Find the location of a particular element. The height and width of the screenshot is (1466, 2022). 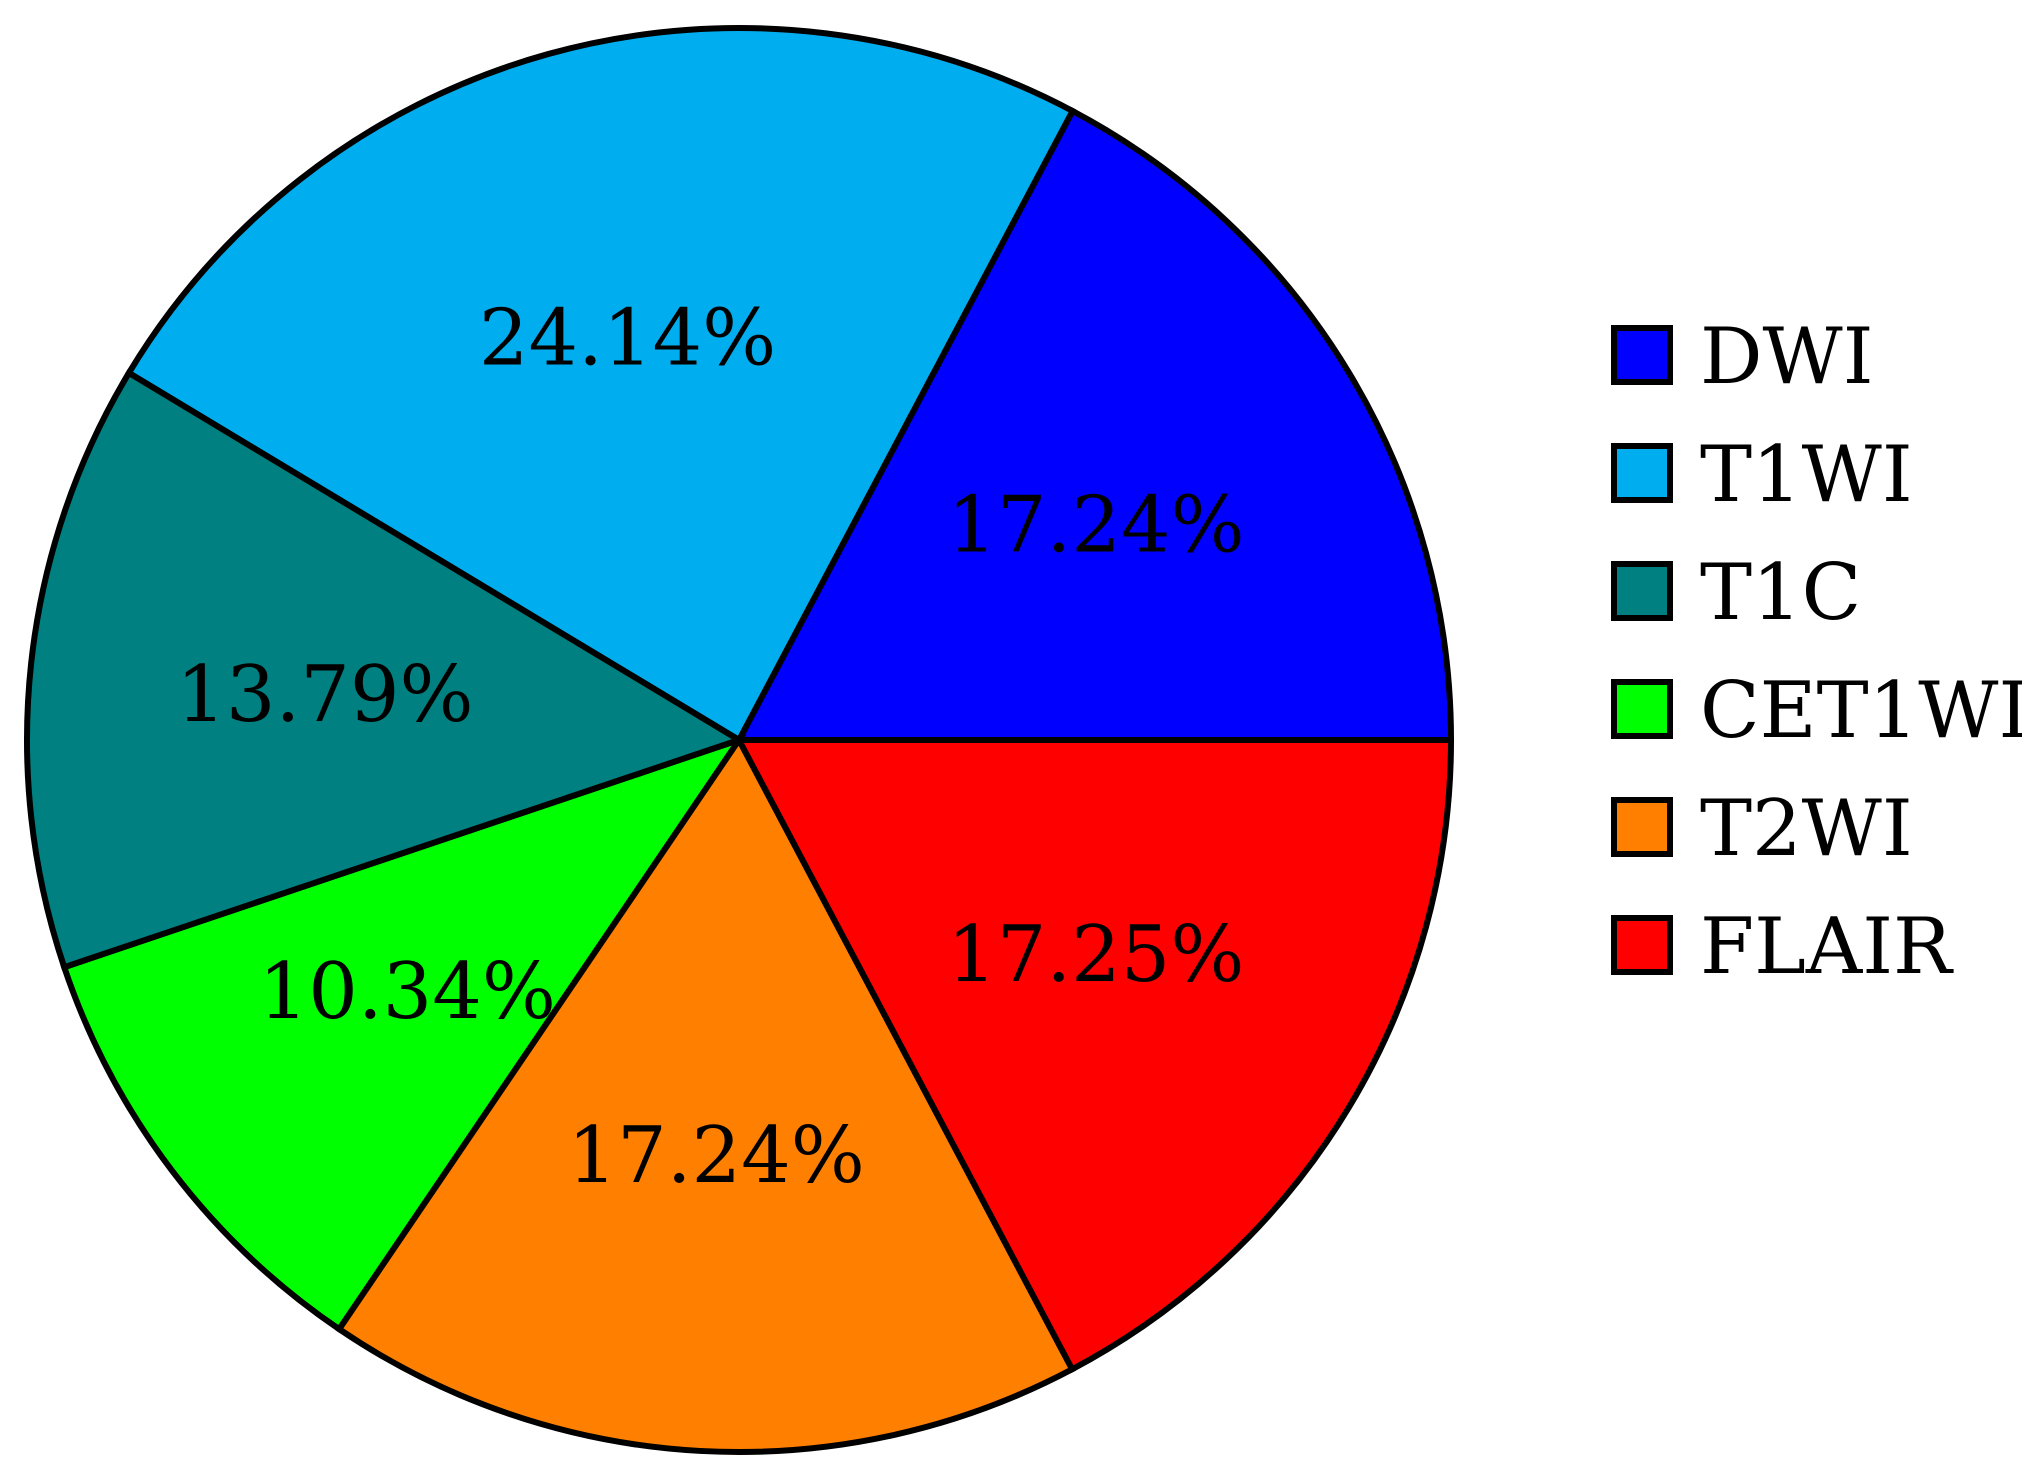

legend-swatch-dwi is located at coordinates (1642, 355).